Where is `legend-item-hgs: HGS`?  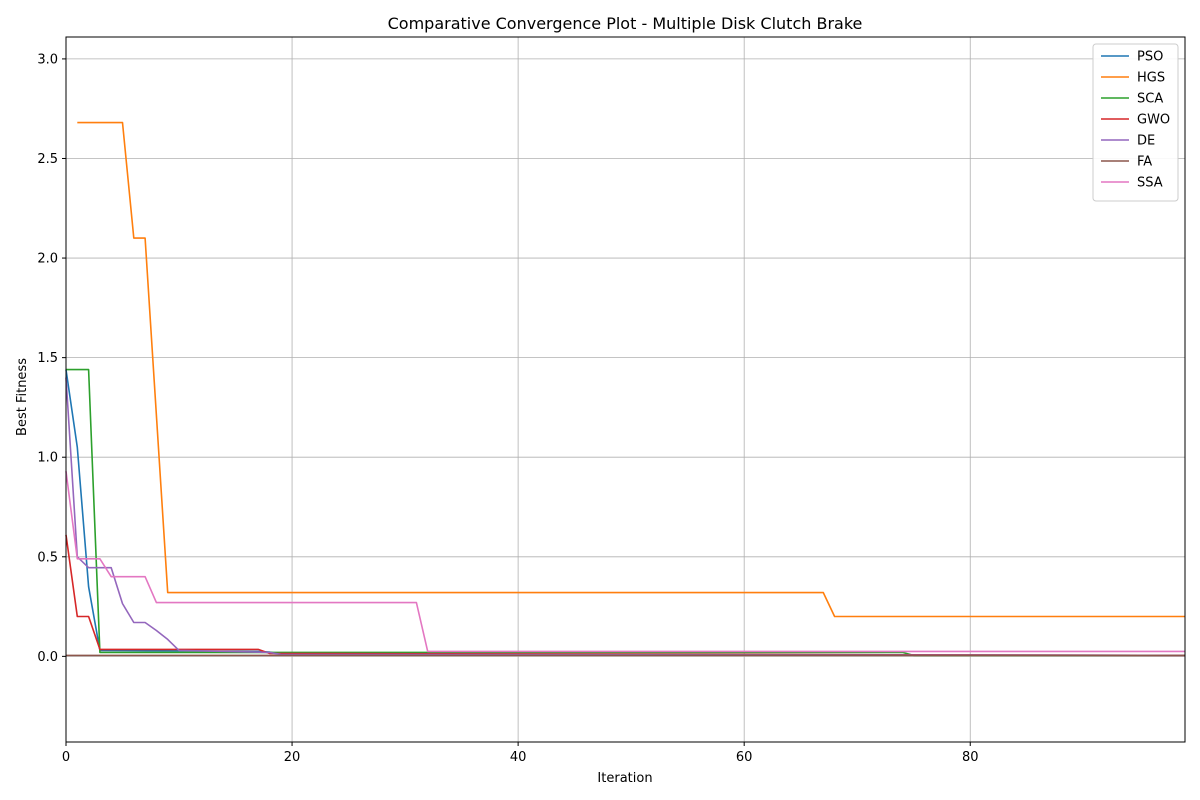 legend-item-hgs: HGS is located at coordinates (1133, 78).